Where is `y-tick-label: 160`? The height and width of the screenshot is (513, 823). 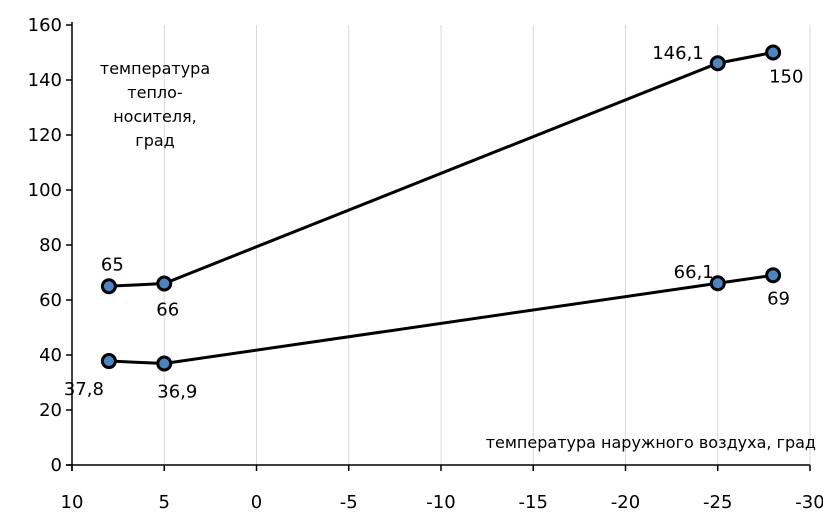 y-tick-label: 160 is located at coordinates (45, 25).